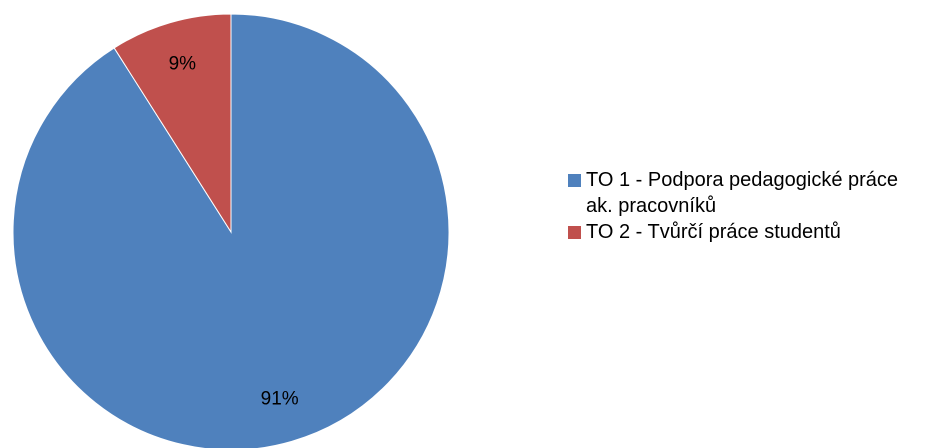 This screenshot has width=931, height=448. What do you see at coordinates (713, 232) in the screenshot?
I see `legend-label-to2: TO 2 - Tvůrčí práce studentů` at bounding box center [713, 232].